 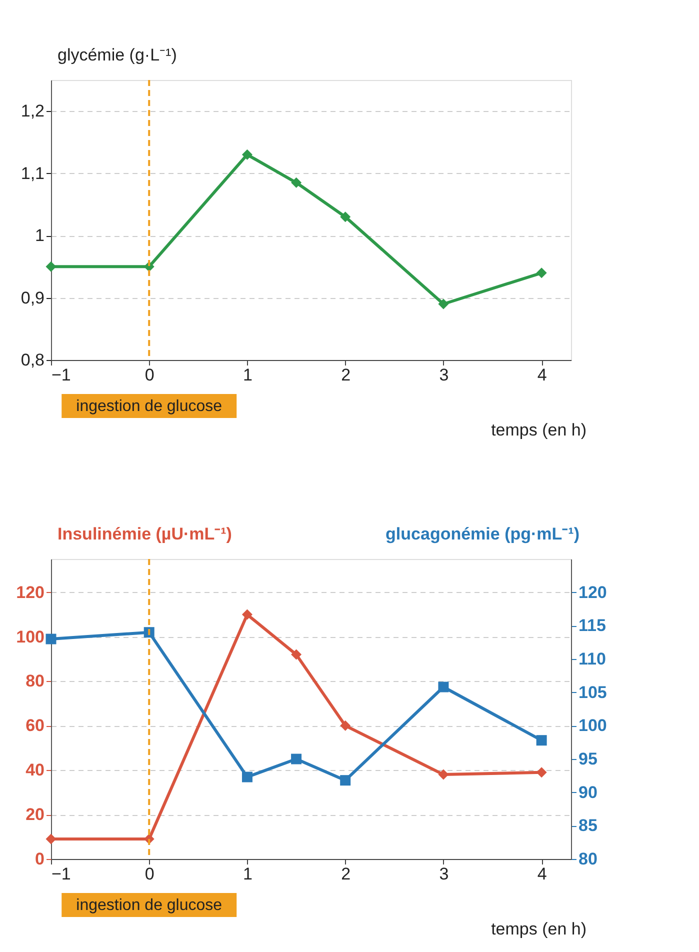 What do you see at coordinates (35, 726) in the screenshot?
I see `y-tick-label: 60` at bounding box center [35, 726].